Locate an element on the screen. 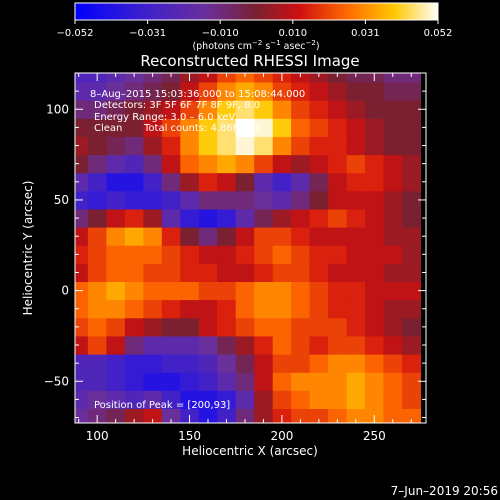  colorbar is located at coordinates (256, 11).